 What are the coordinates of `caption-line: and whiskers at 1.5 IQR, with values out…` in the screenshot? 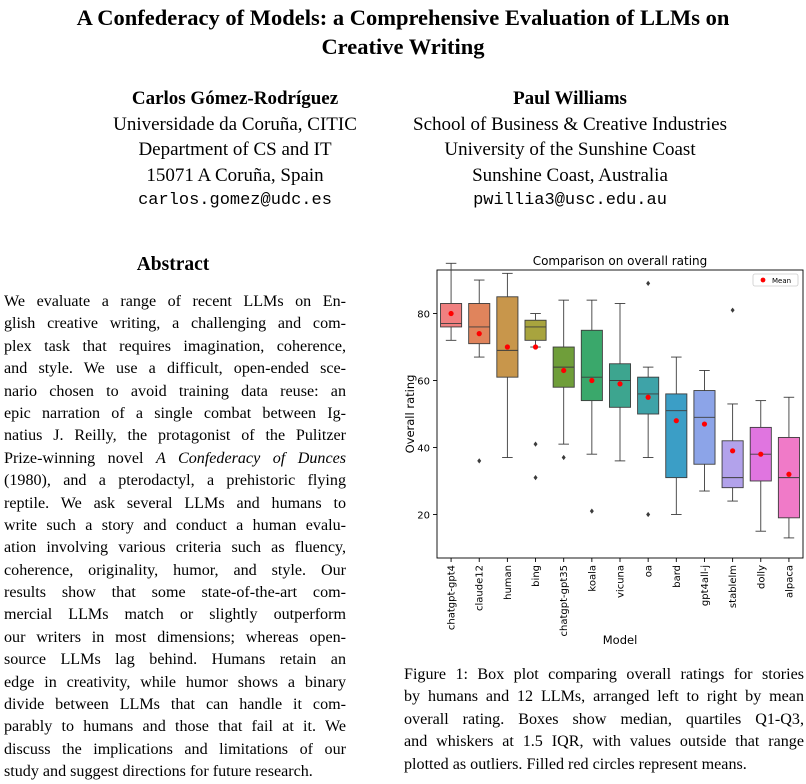 It's located at (604, 742).